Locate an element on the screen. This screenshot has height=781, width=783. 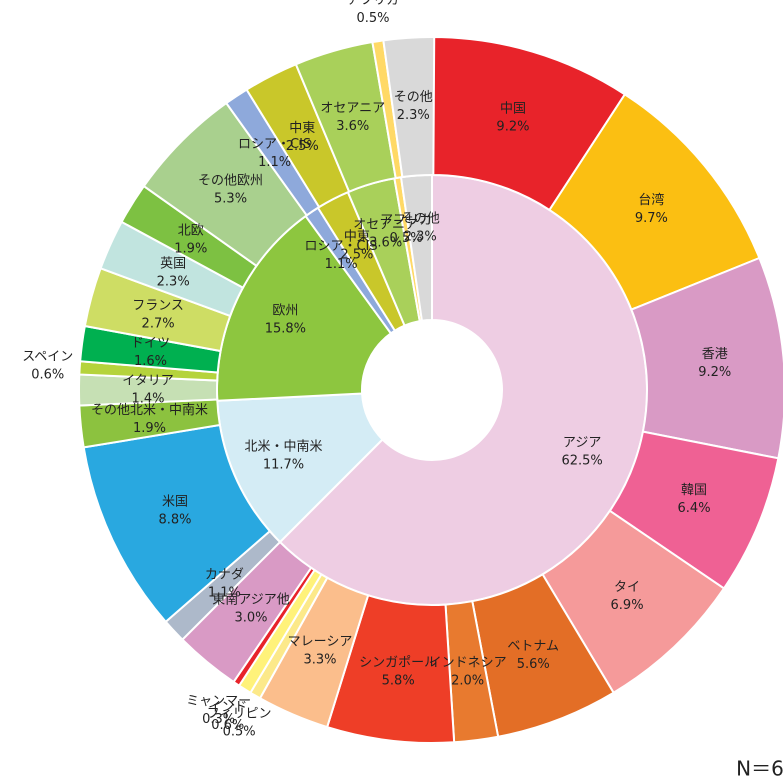
segment-label: 中国 is located at coordinates (513, 108).